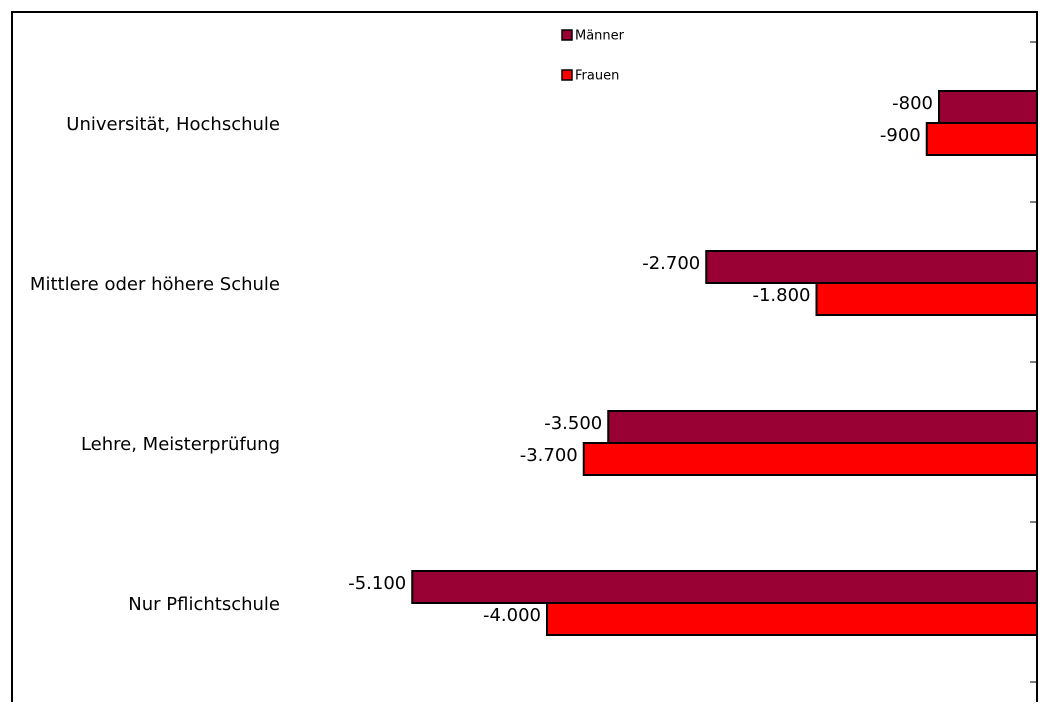  What do you see at coordinates (180, 444) in the screenshot?
I see `category-label: Lehre, Meisterprüfung` at bounding box center [180, 444].